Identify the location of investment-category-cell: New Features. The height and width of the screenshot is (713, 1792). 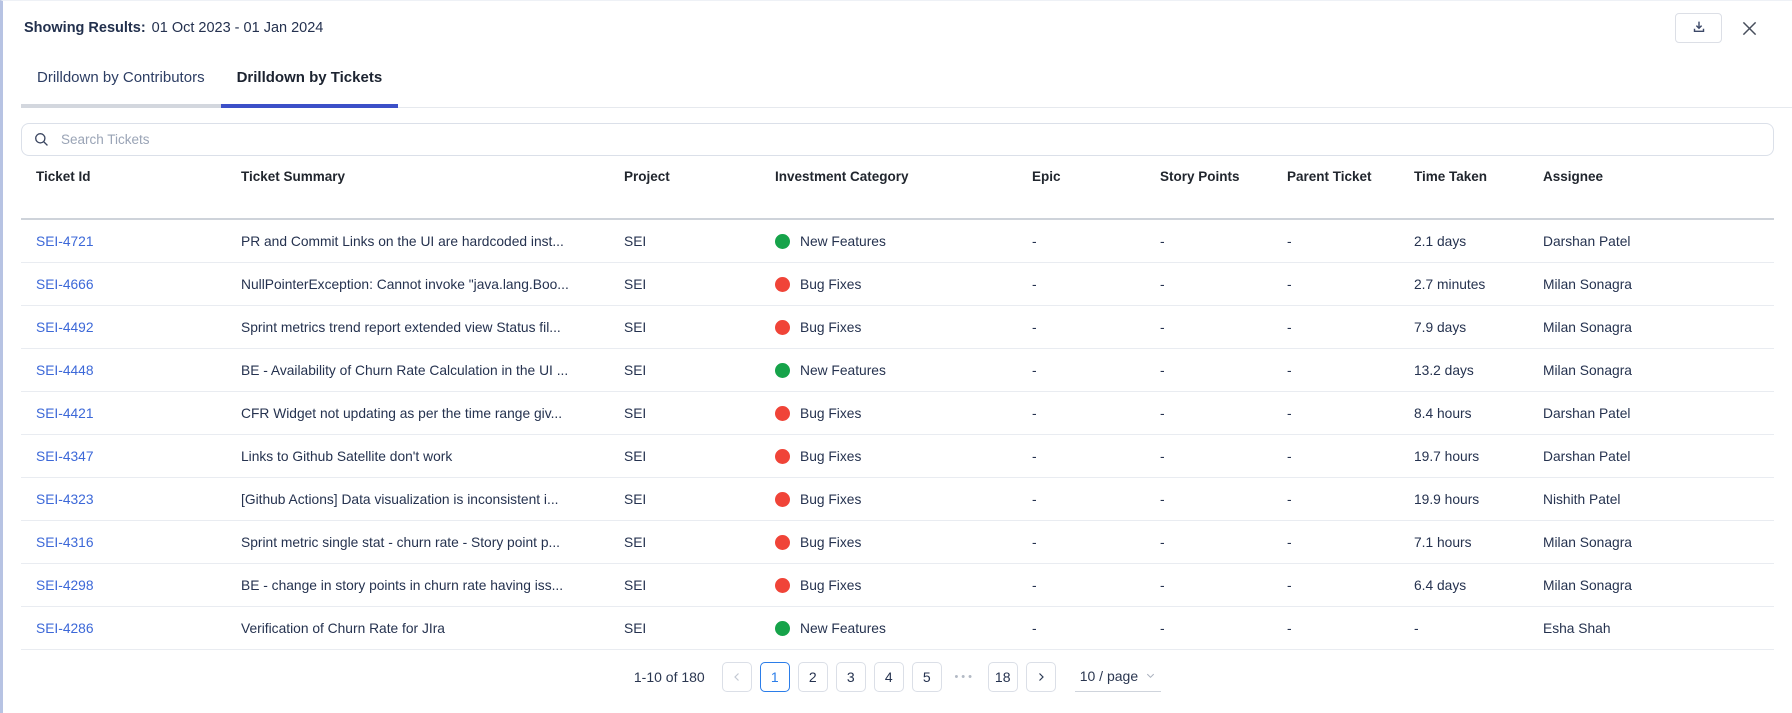
(888, 628).